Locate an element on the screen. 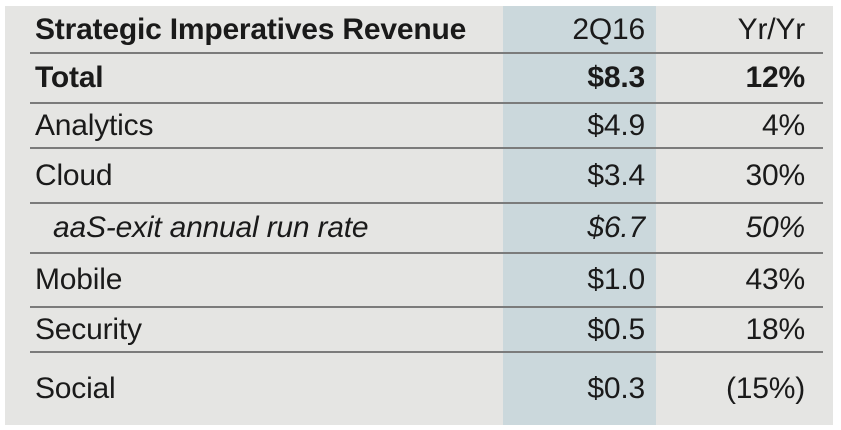 The width and height of the screenshot is (841, 430). row-label: aaS-exit annual run rate is located at coordinates (211, 227).